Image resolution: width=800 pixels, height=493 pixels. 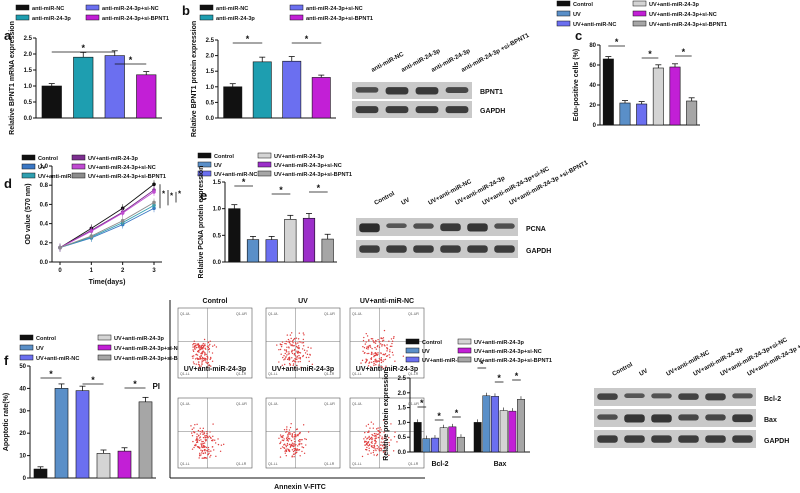 What do you see at coordinates (114, 87) in the screenshot?
I see `a-bar` at bounding box center [114, 87].